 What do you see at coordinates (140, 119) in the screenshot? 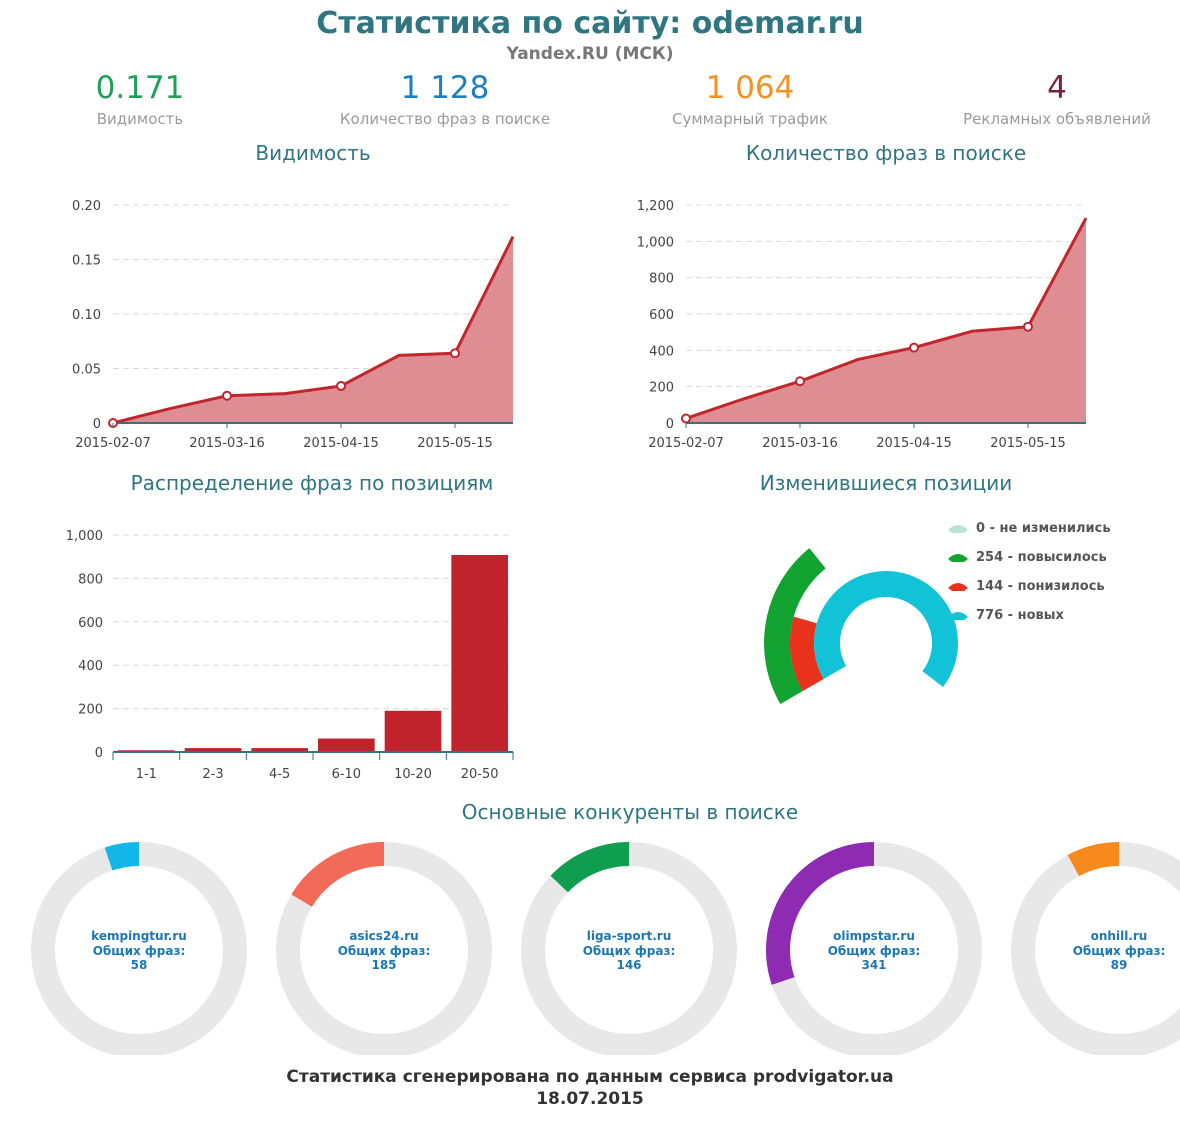
I see `stat-label: Видимость` at bounding box center [140, 119].